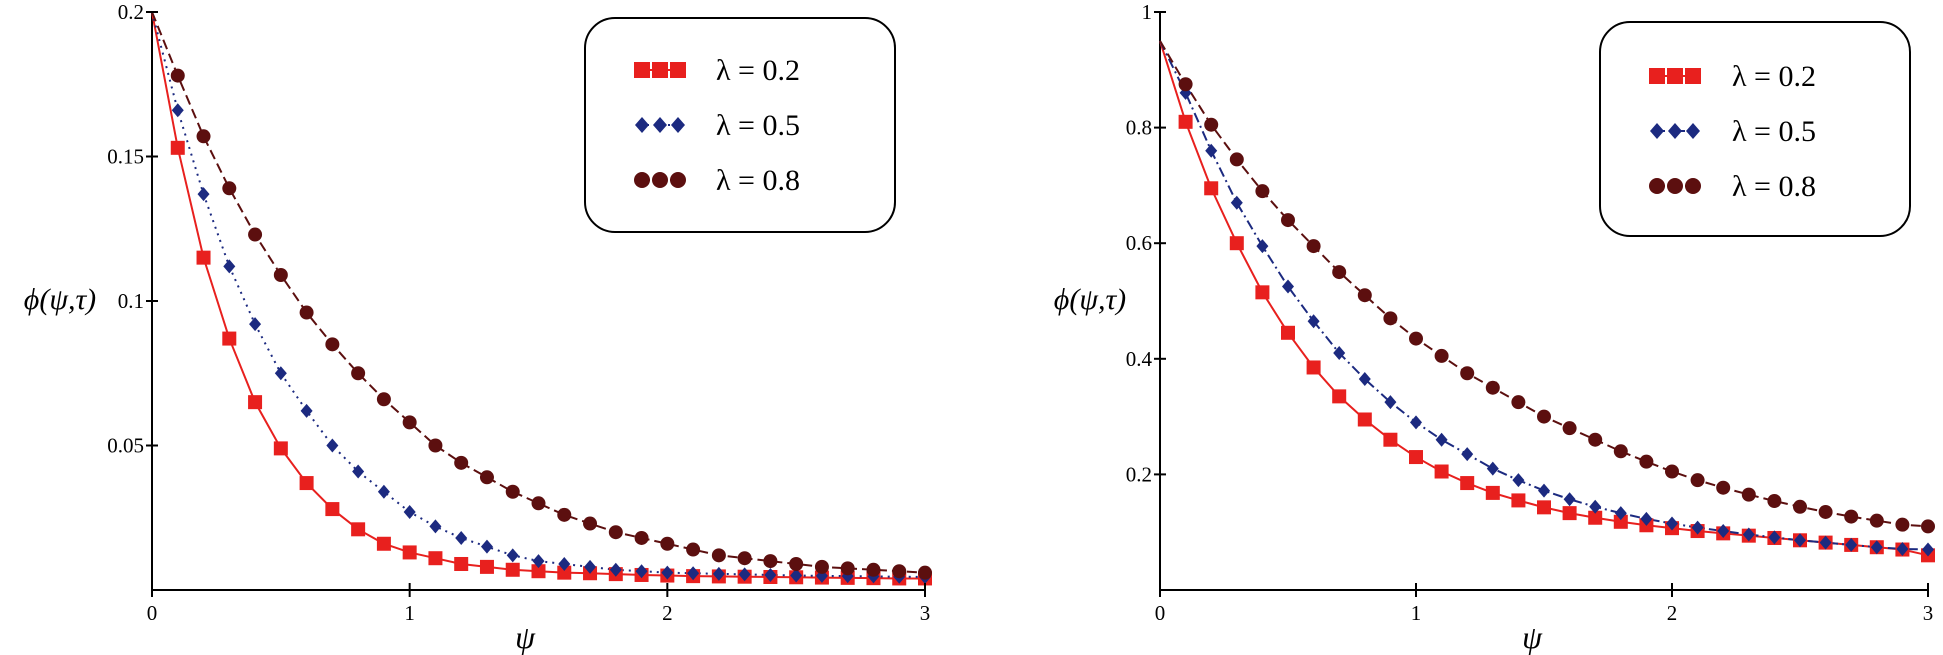 Image resolution: width=1943 pixels, height=655 pixels. What do you see at coordinates (125, 446) in the screenshot?
I see `y-tick-label: 0.05` at bounding box center [125, 446].